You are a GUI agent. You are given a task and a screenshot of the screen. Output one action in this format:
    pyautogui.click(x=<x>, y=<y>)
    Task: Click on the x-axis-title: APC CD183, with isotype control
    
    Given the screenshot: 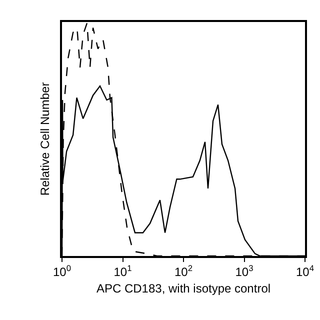 What is the action you would take?
    pyautogui.click(x=183, y=289)
    